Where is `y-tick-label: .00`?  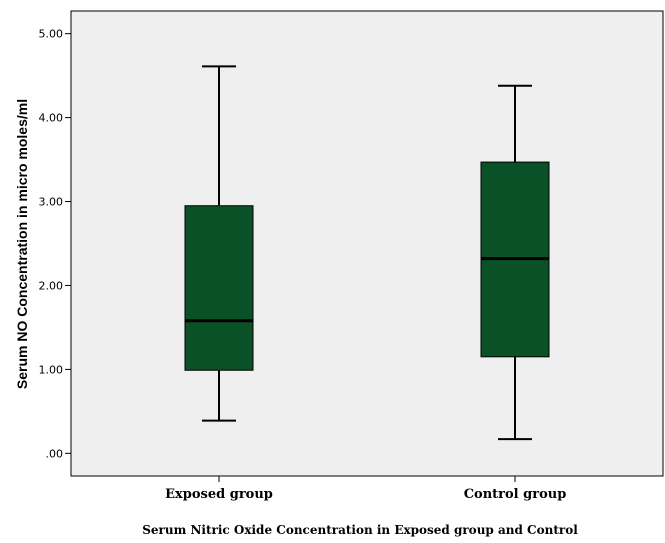 y-tick-label: .00 is located at coordinates (55, 453).